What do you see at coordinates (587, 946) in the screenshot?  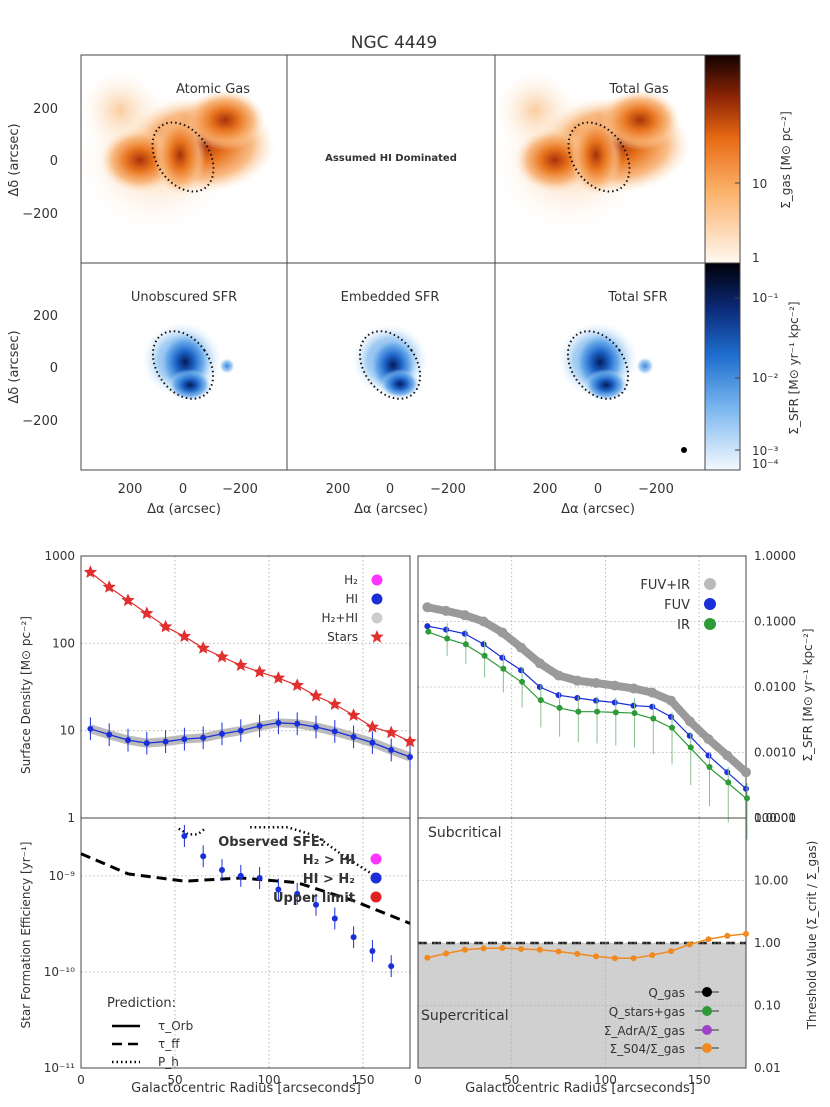 I see `sigma-s04-line` at bounding box center [587, 946].